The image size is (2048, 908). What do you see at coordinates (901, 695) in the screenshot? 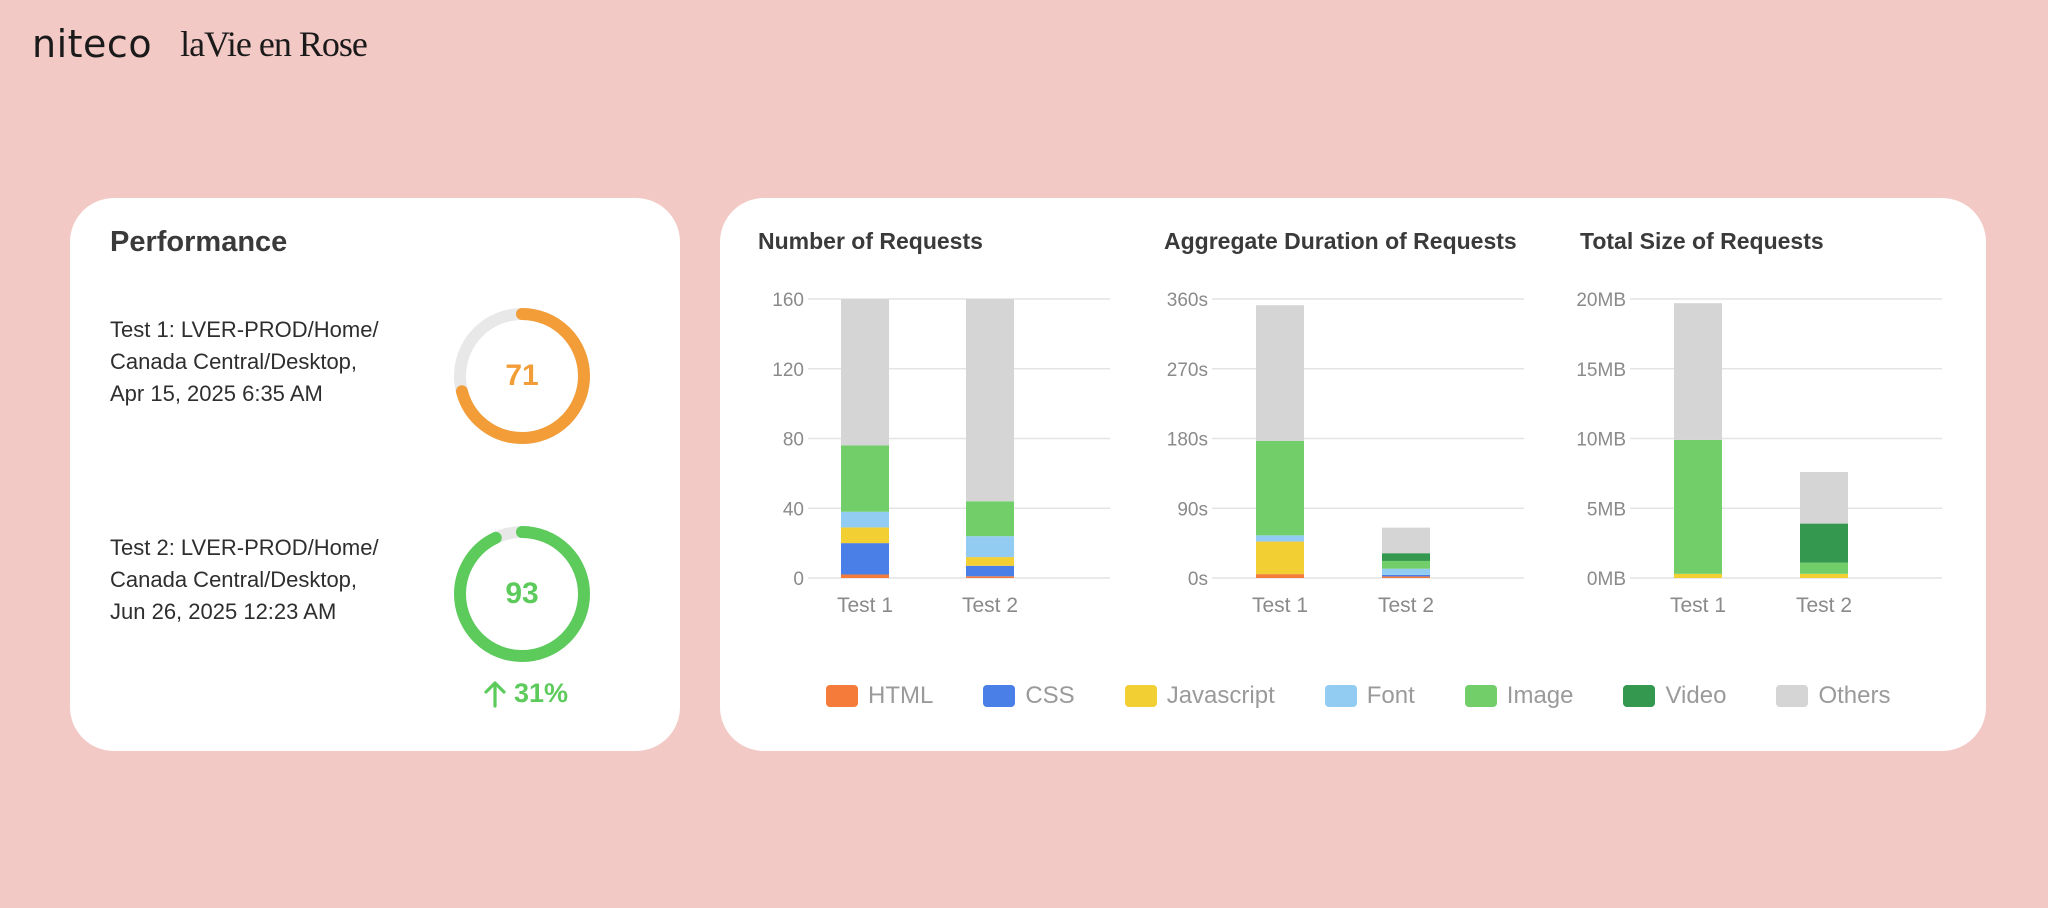
I see `legend-label: HTML` at bounding box center [901, 695].